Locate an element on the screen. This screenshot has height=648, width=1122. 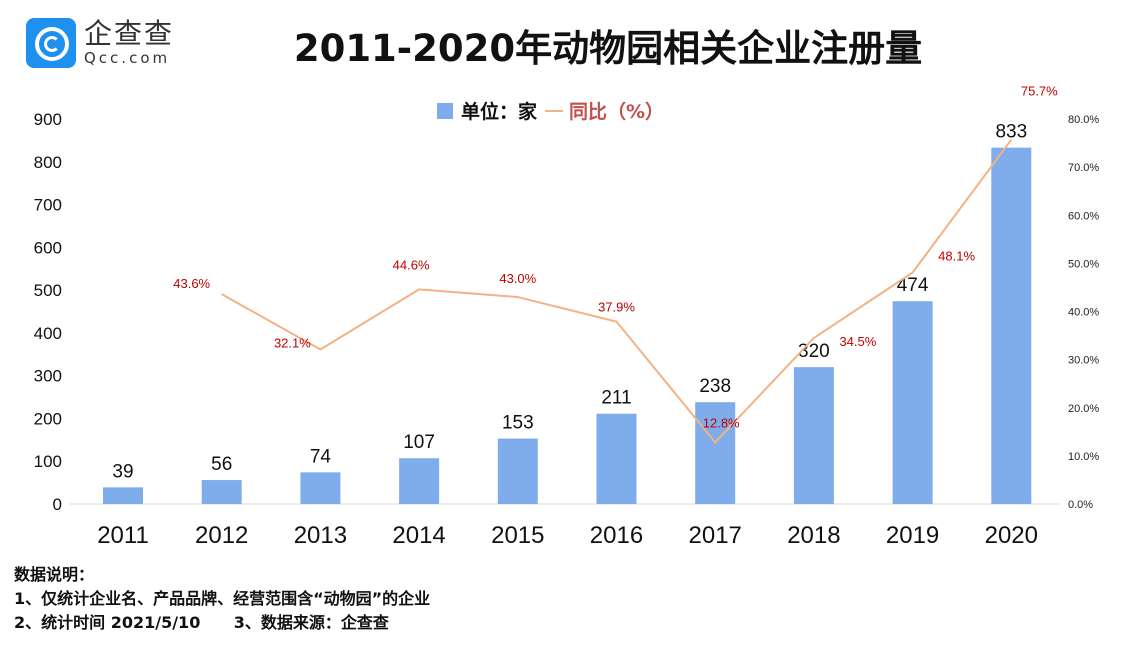
bar-value-label: 74 is located at coordinates (321, 456).